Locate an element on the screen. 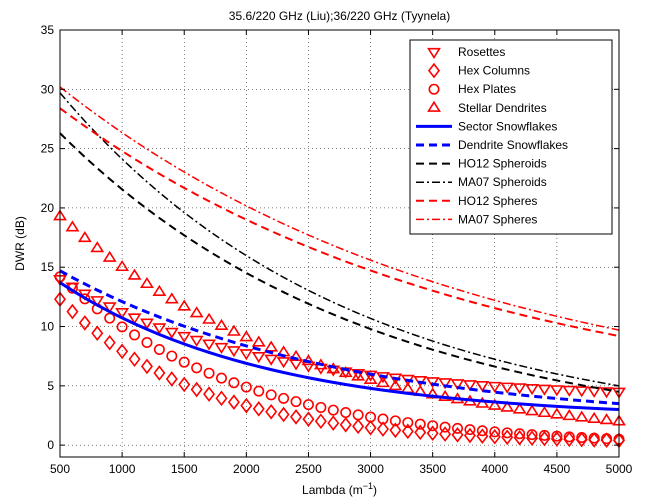 Image resolution: width=649 pixels, height=502 pixels. legend-label: HO12 Spheres is located at coordinates (497, 201).